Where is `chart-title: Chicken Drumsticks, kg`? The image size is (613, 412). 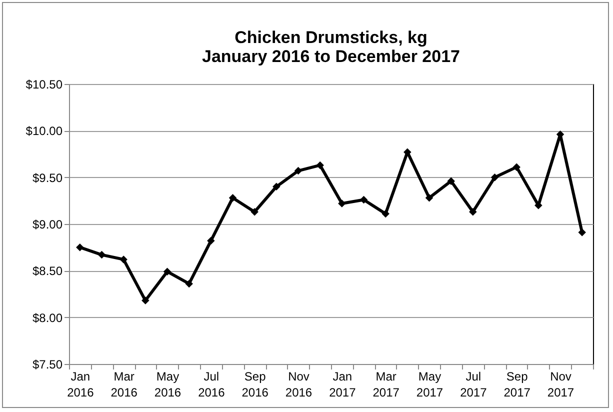
chart-title: Chicken Drumsticks, kg is located at coordinates (331, 37).